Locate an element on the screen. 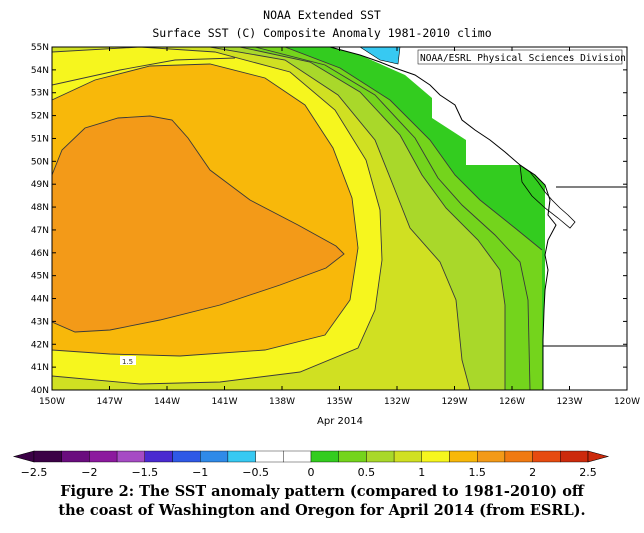  lon-label: 132W is located at coordinates (397, 402).